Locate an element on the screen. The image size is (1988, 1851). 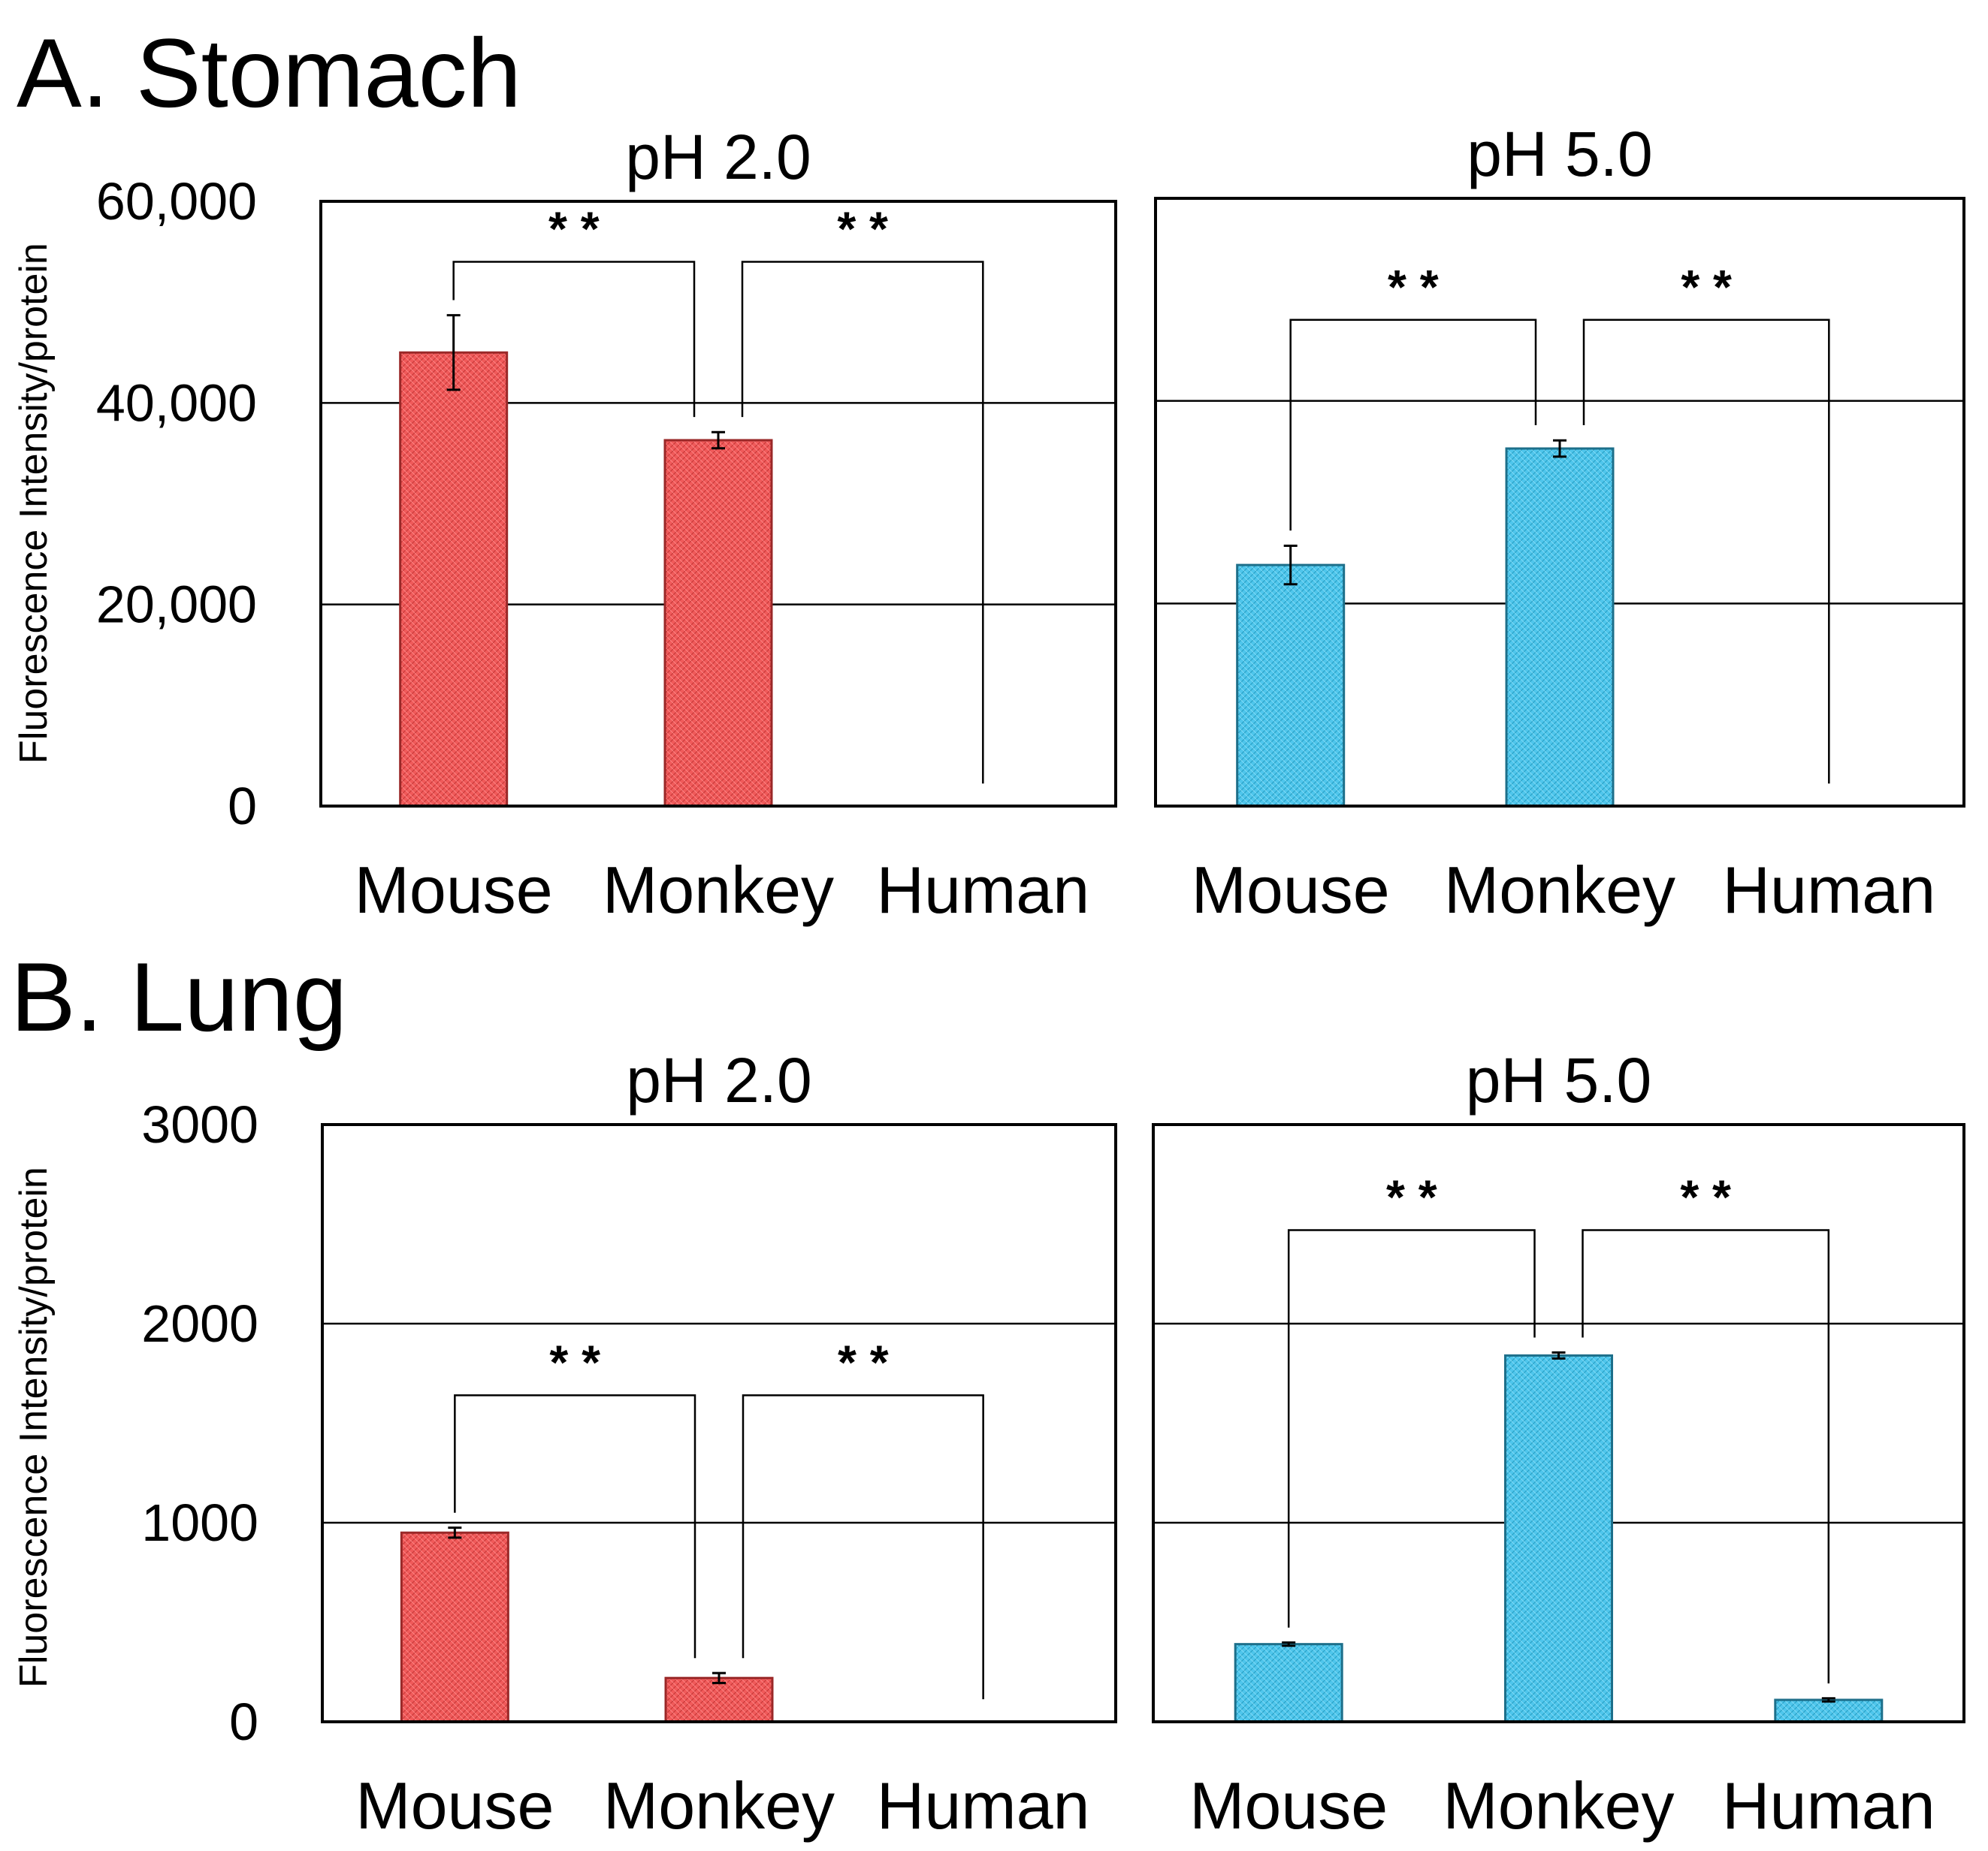
y-tick-label: 2000 is located at coordinates (199, 1323).